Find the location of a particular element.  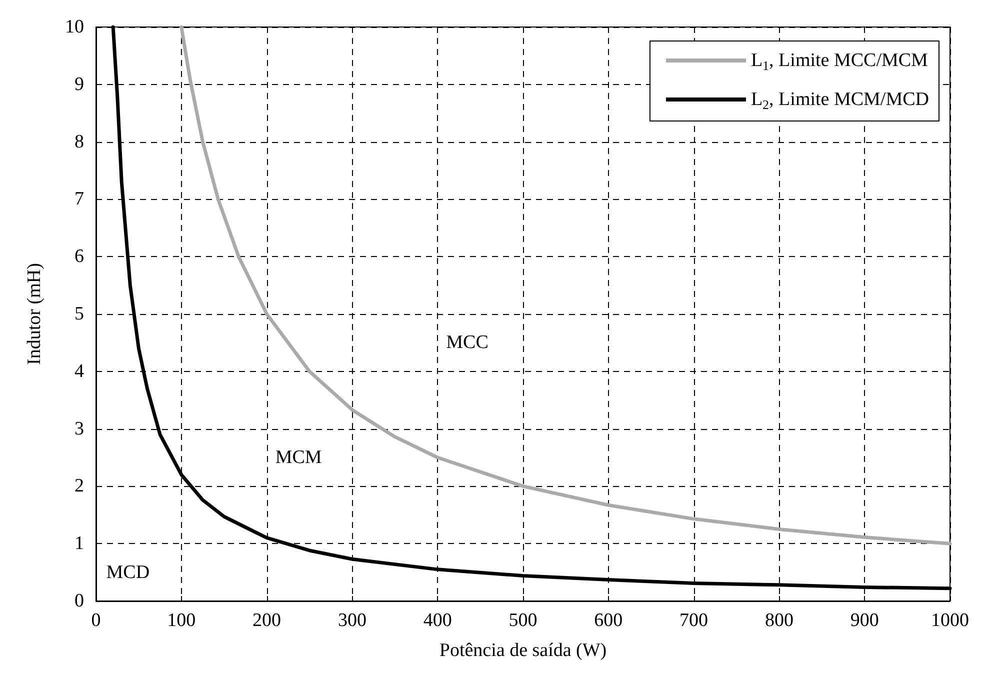

x-tick-label: 900 is located at coordinates (864, 620).